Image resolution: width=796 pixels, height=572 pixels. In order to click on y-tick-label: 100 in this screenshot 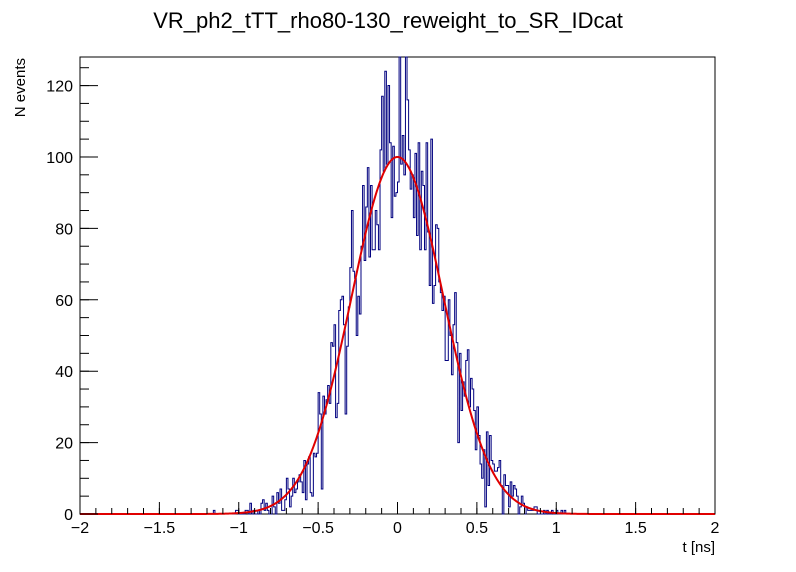, I will do `click(59, 158)`.